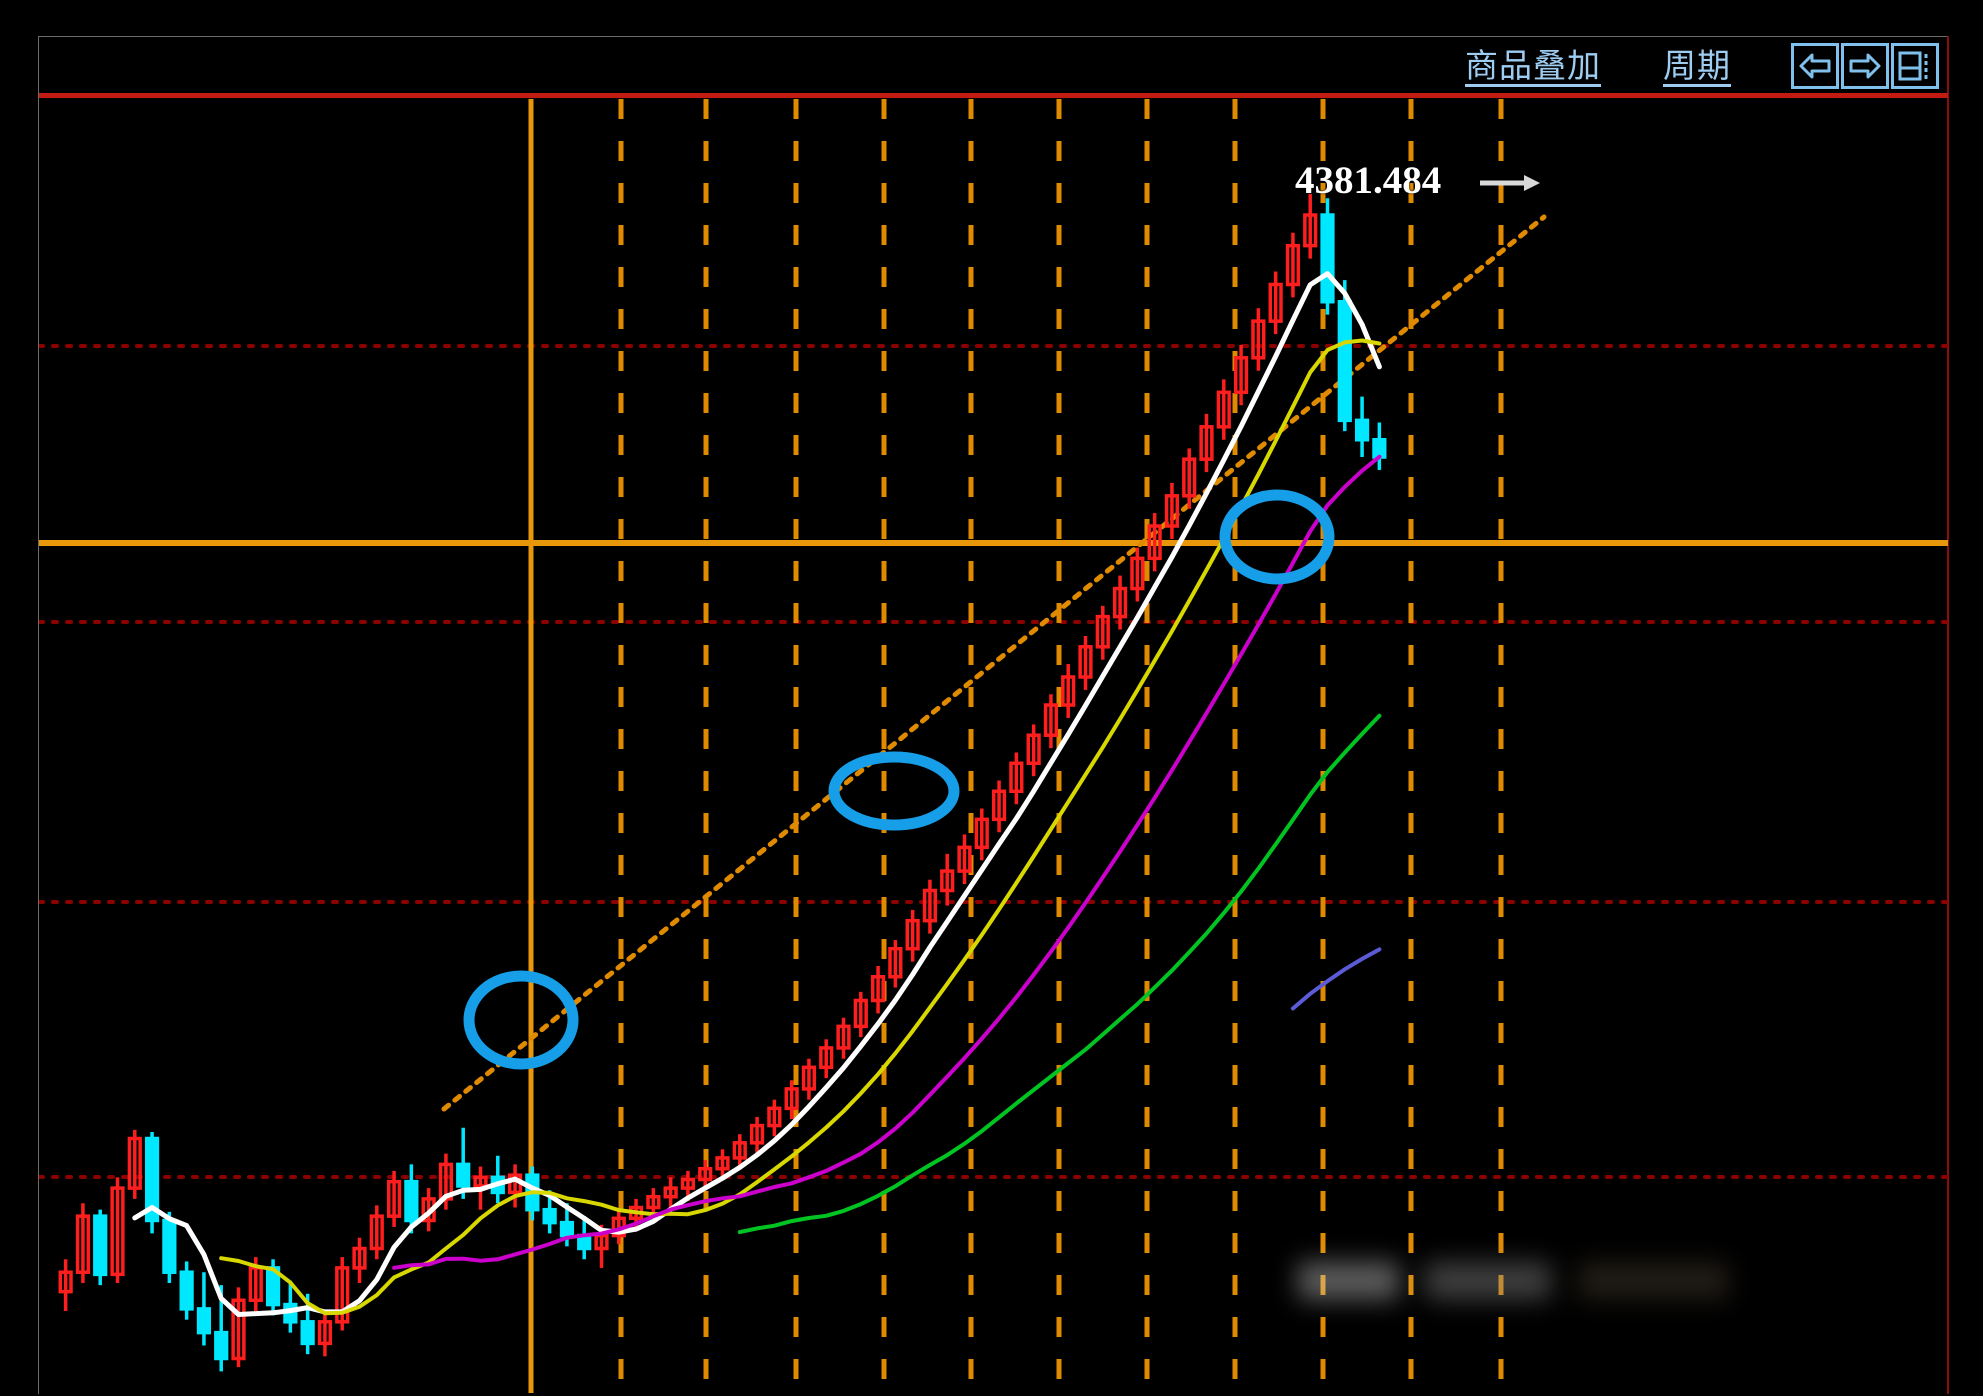  What do you see at coordinates (1277, 537) in the screenshot?
I see `circle-trendline-touch` at bounding box center [1277, 537].